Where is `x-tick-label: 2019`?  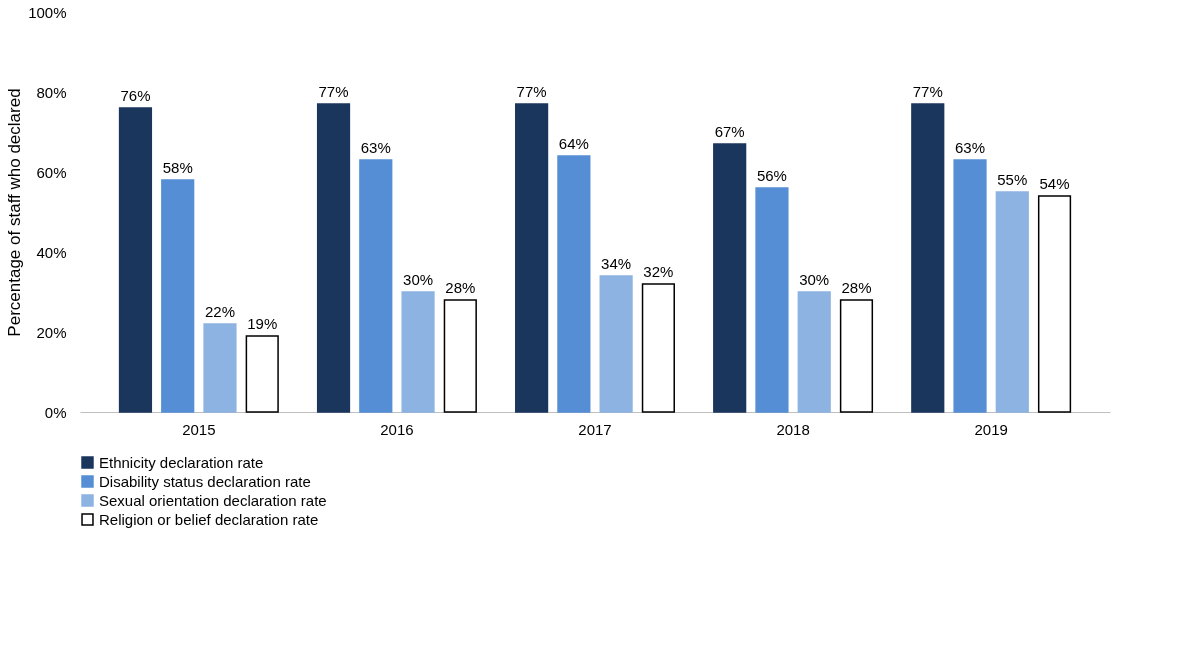 x-tick-label: 2019 is located at coordinates (991, 429).